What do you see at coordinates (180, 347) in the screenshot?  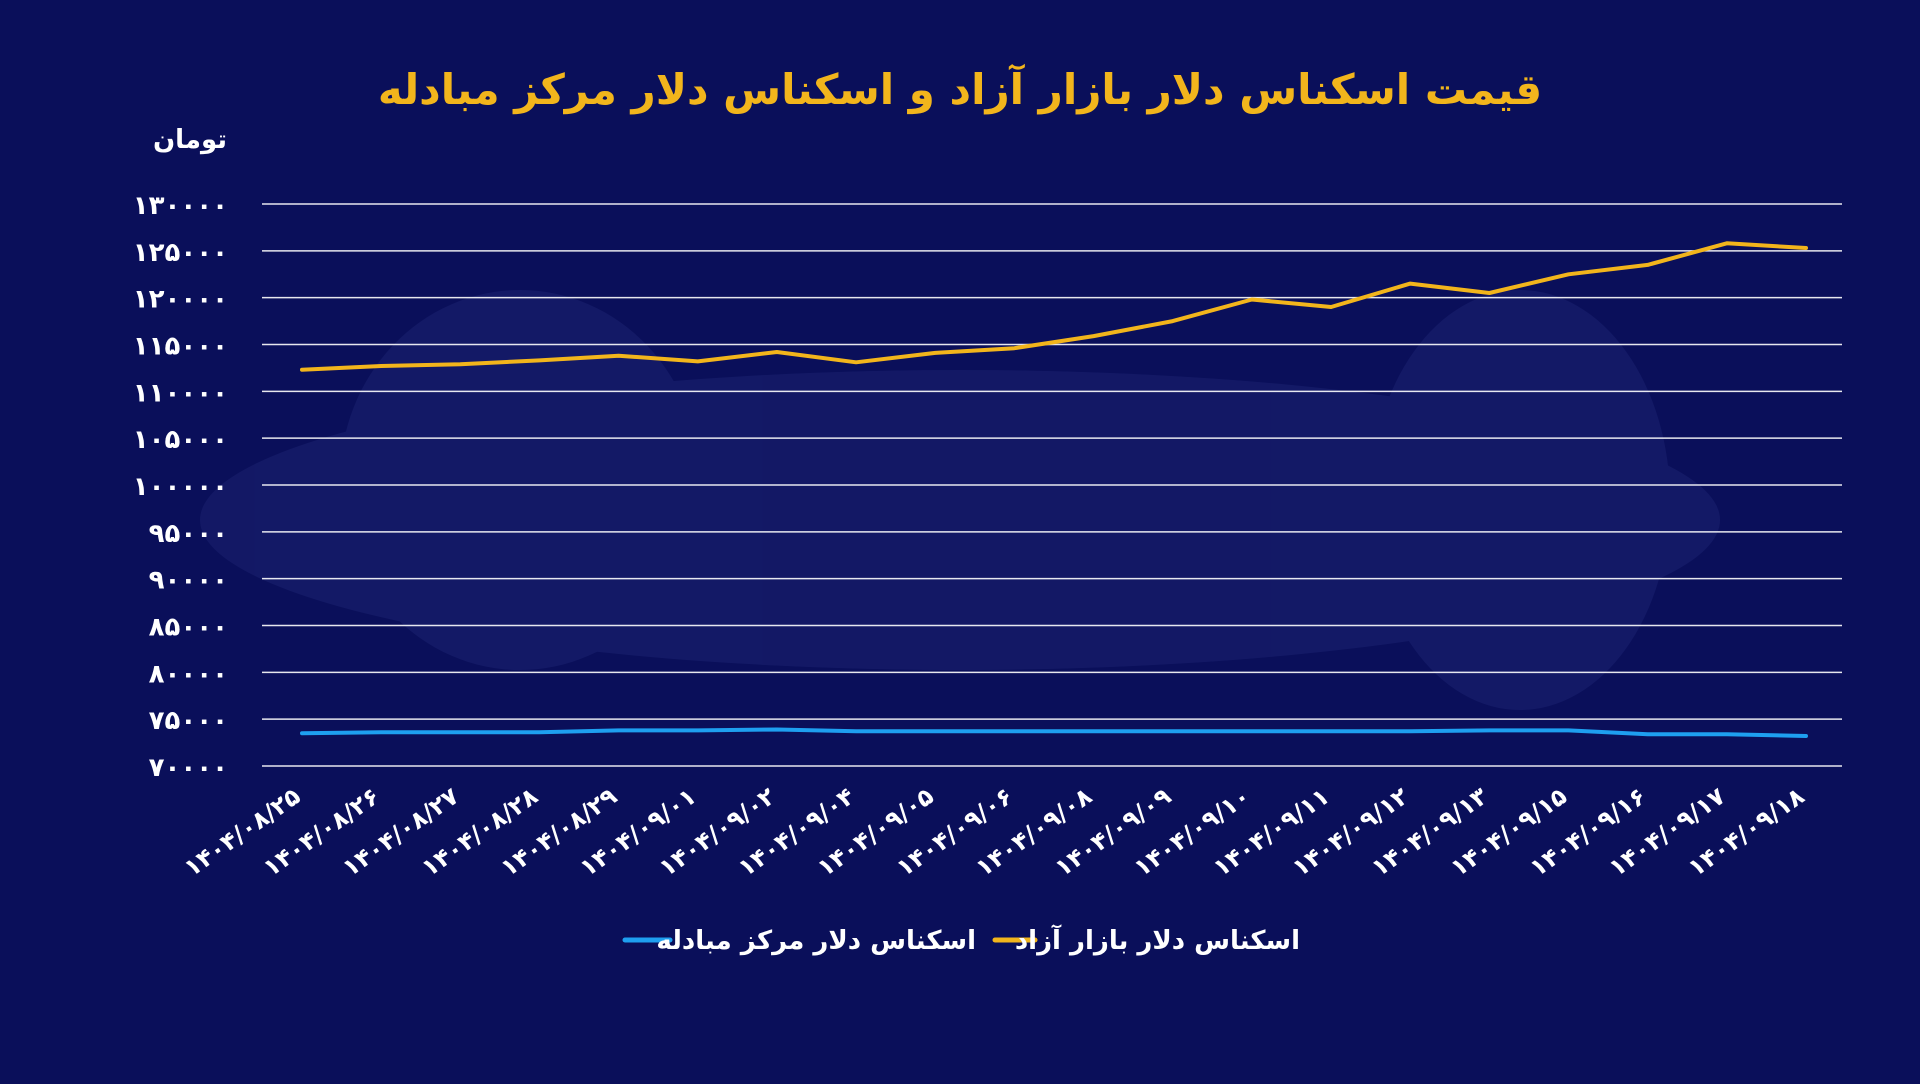 I see `y-tick-label: ۱۱۵۰۰۰` at bounding box center [180, 347].